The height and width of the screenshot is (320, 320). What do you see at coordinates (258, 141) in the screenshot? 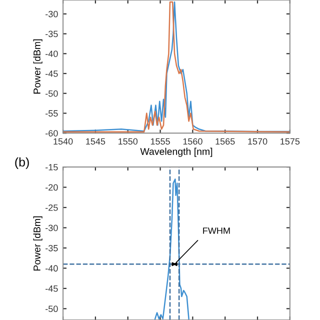
I see `x-tick-label: 1570` at bounding box center [258, 141].